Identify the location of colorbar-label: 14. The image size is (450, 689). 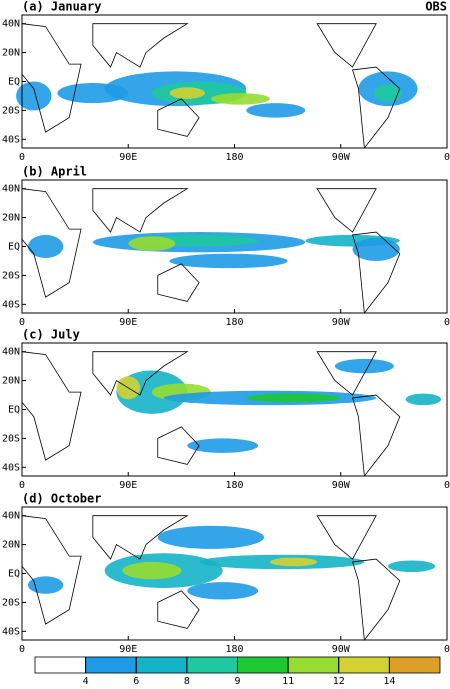
(389, 680).